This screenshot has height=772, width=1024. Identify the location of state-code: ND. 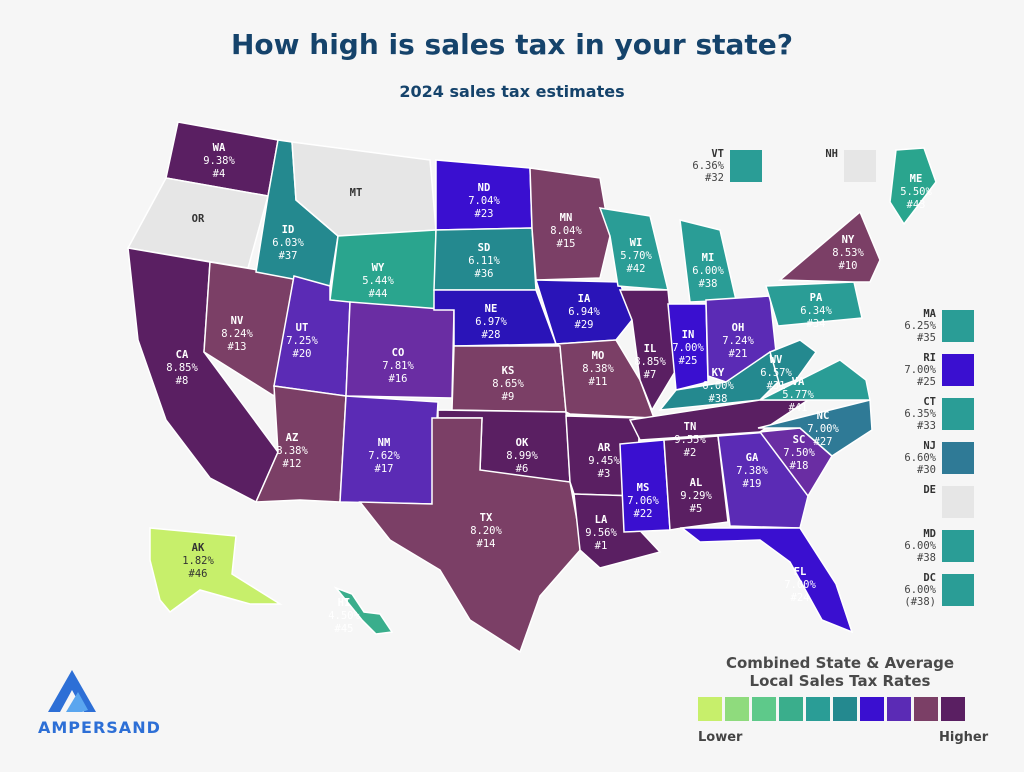
(484, 188).